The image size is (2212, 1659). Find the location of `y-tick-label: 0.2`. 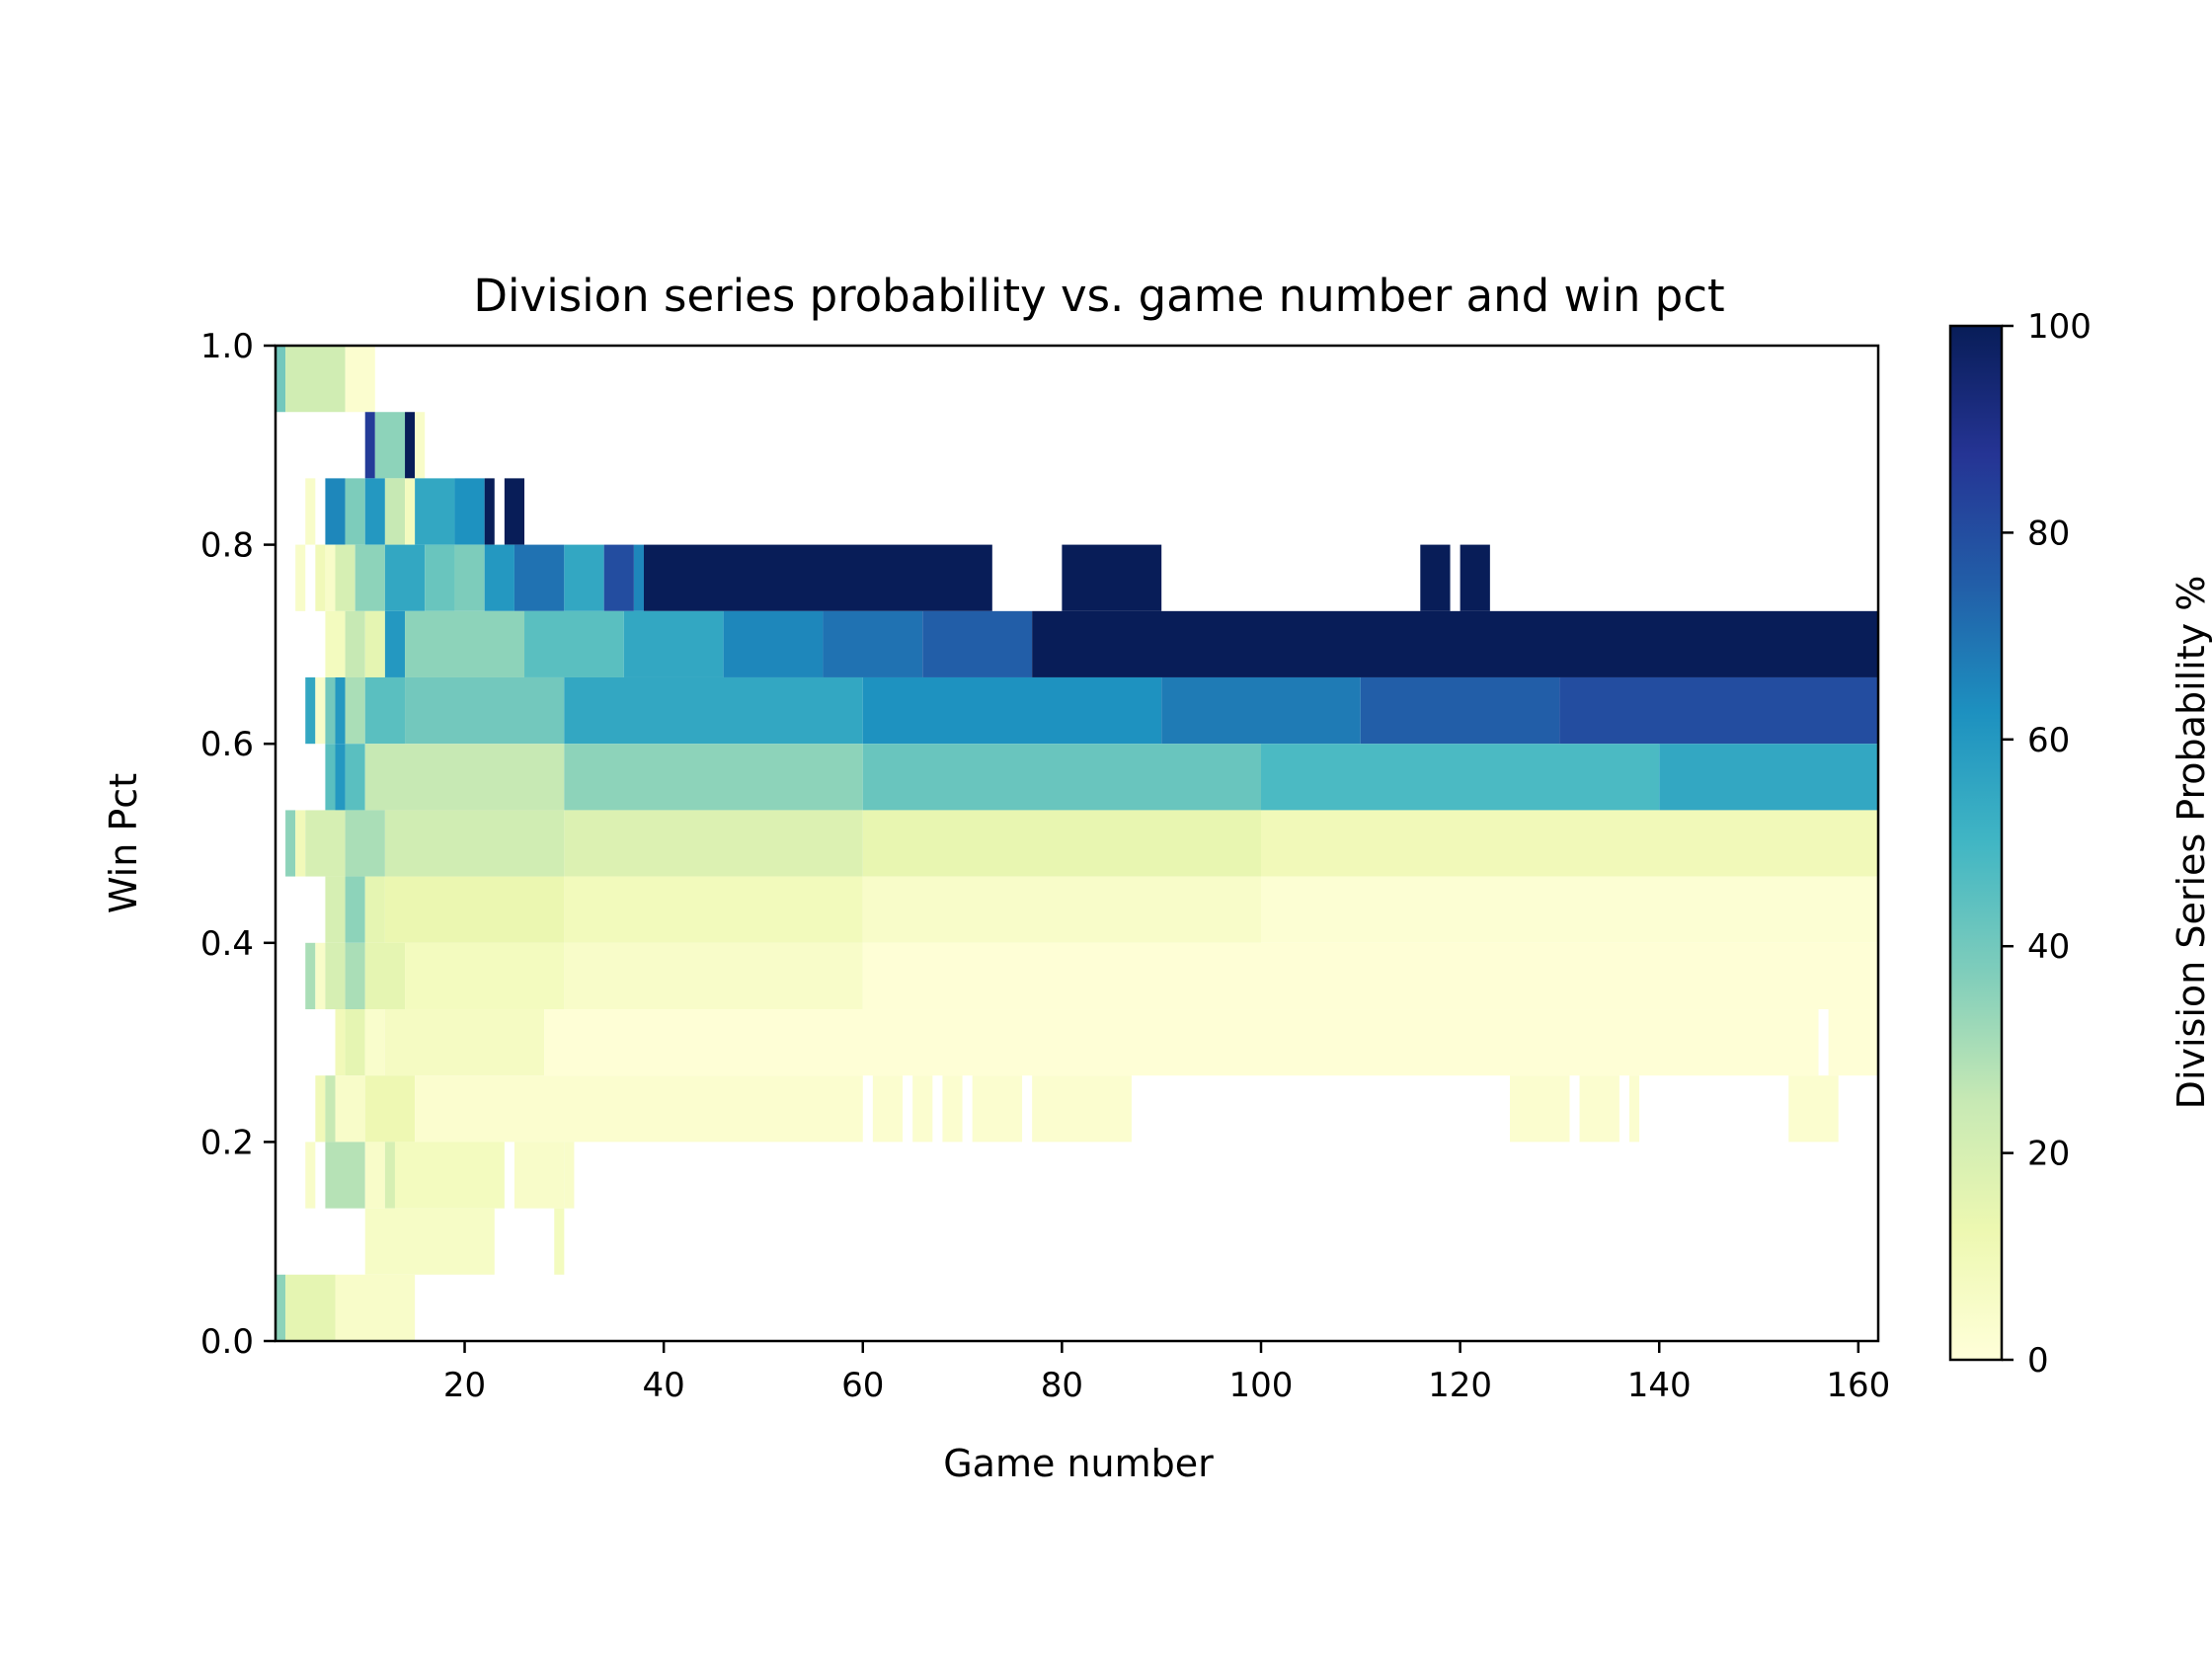

y-tick-label: 0.2 is located at coordinates (227, 1143).